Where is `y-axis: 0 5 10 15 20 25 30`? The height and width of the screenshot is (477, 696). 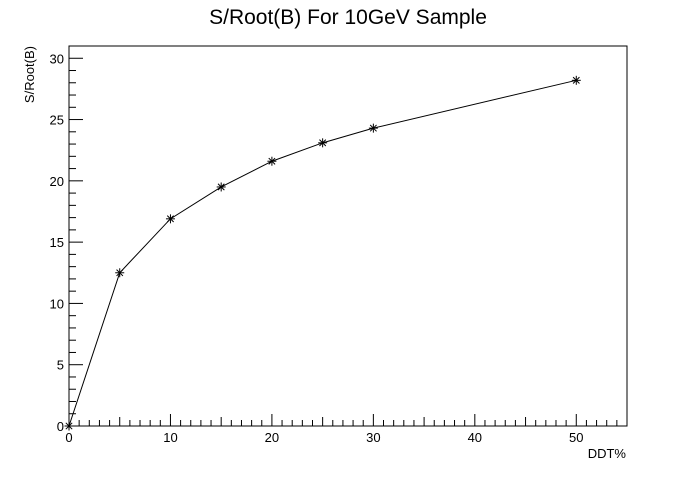
y-axis: 0 5 10 15 20 25 30 is located at coordinates (66, 239).